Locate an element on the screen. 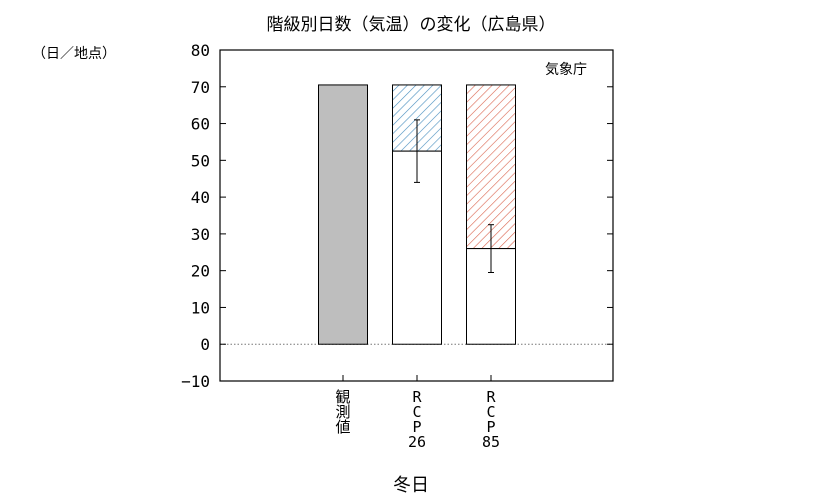 The height and width of the screenshot is (498, 833). x-tick-label: 値 is located at coordinates (342, 427).